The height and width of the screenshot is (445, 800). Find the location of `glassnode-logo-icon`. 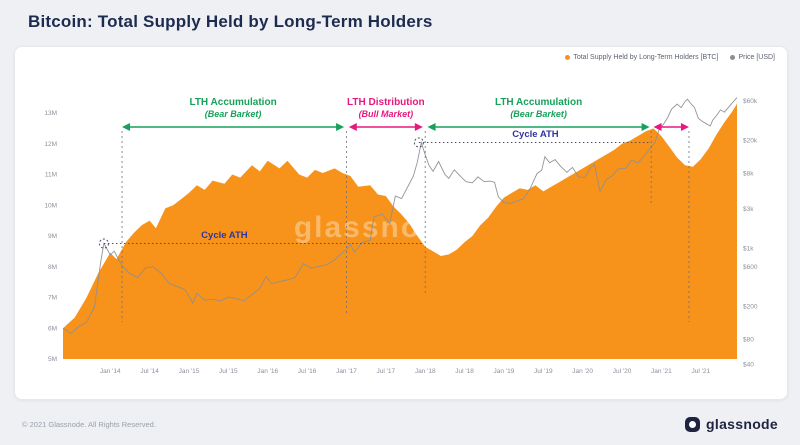

glassnode-logo-icon is located at coordinates (693, 424).